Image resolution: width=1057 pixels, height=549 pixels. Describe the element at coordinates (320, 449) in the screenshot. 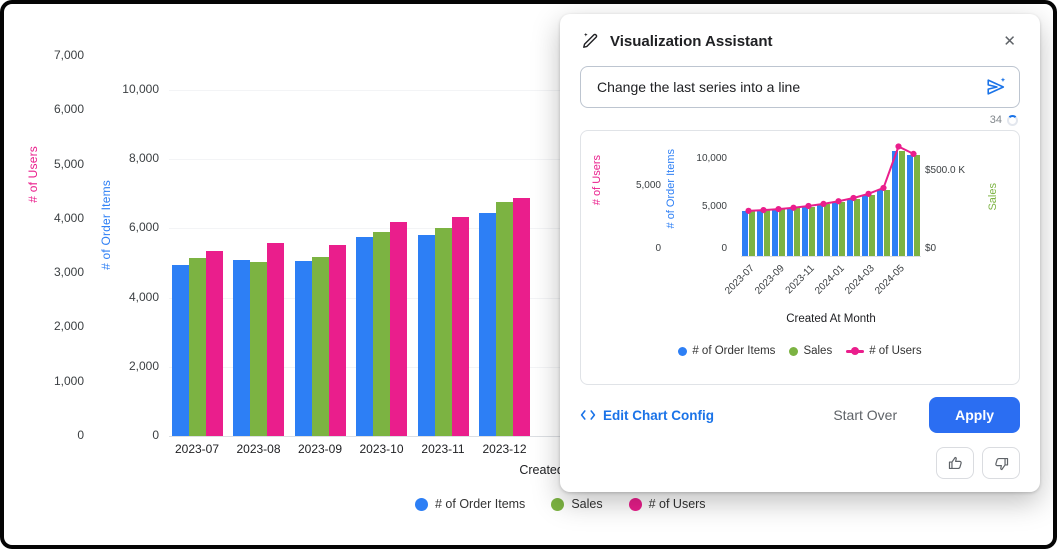

I see `x-tick: 2023-09` at that location.